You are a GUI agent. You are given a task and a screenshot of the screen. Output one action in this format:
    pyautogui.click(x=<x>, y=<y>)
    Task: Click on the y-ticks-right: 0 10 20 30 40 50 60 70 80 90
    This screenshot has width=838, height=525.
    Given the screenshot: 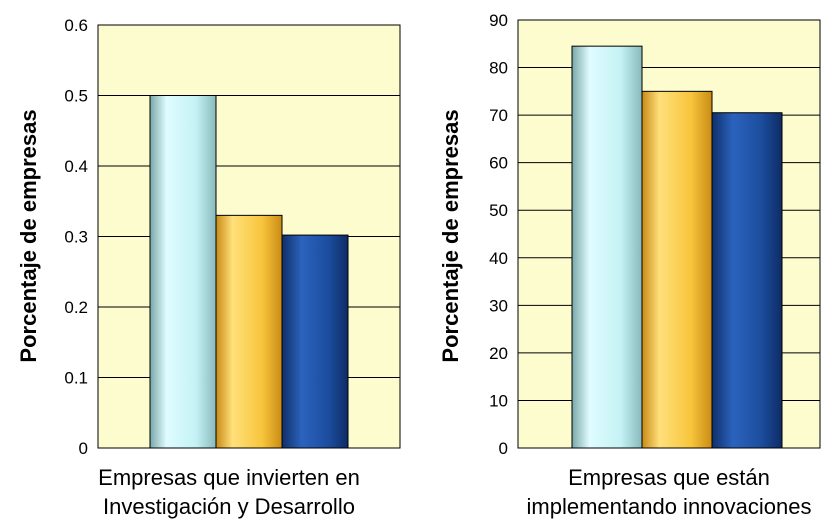 What is the action you would take?
    pyautogui.click(x=498, y=234)
    